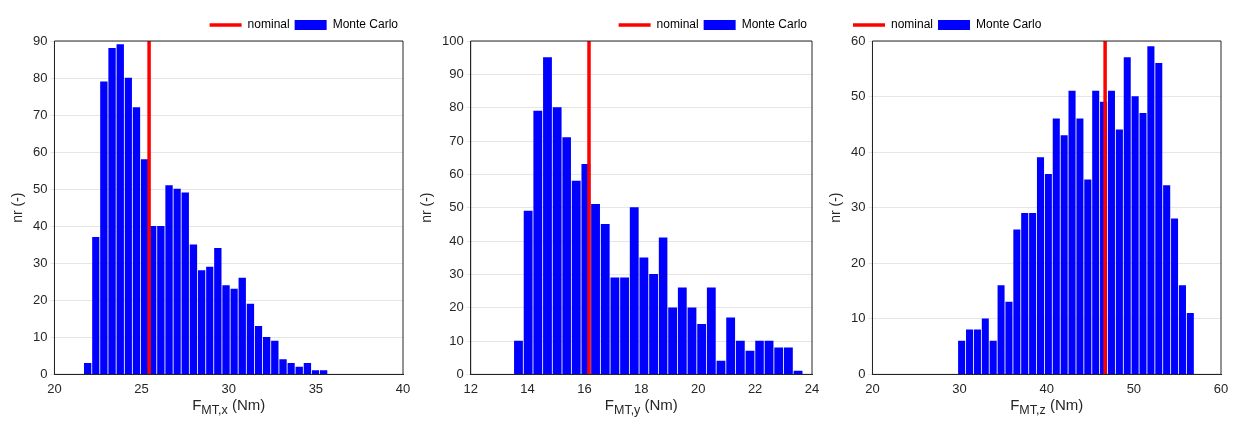  I want to click on x-tick-label: 60, so click(1221, 388).